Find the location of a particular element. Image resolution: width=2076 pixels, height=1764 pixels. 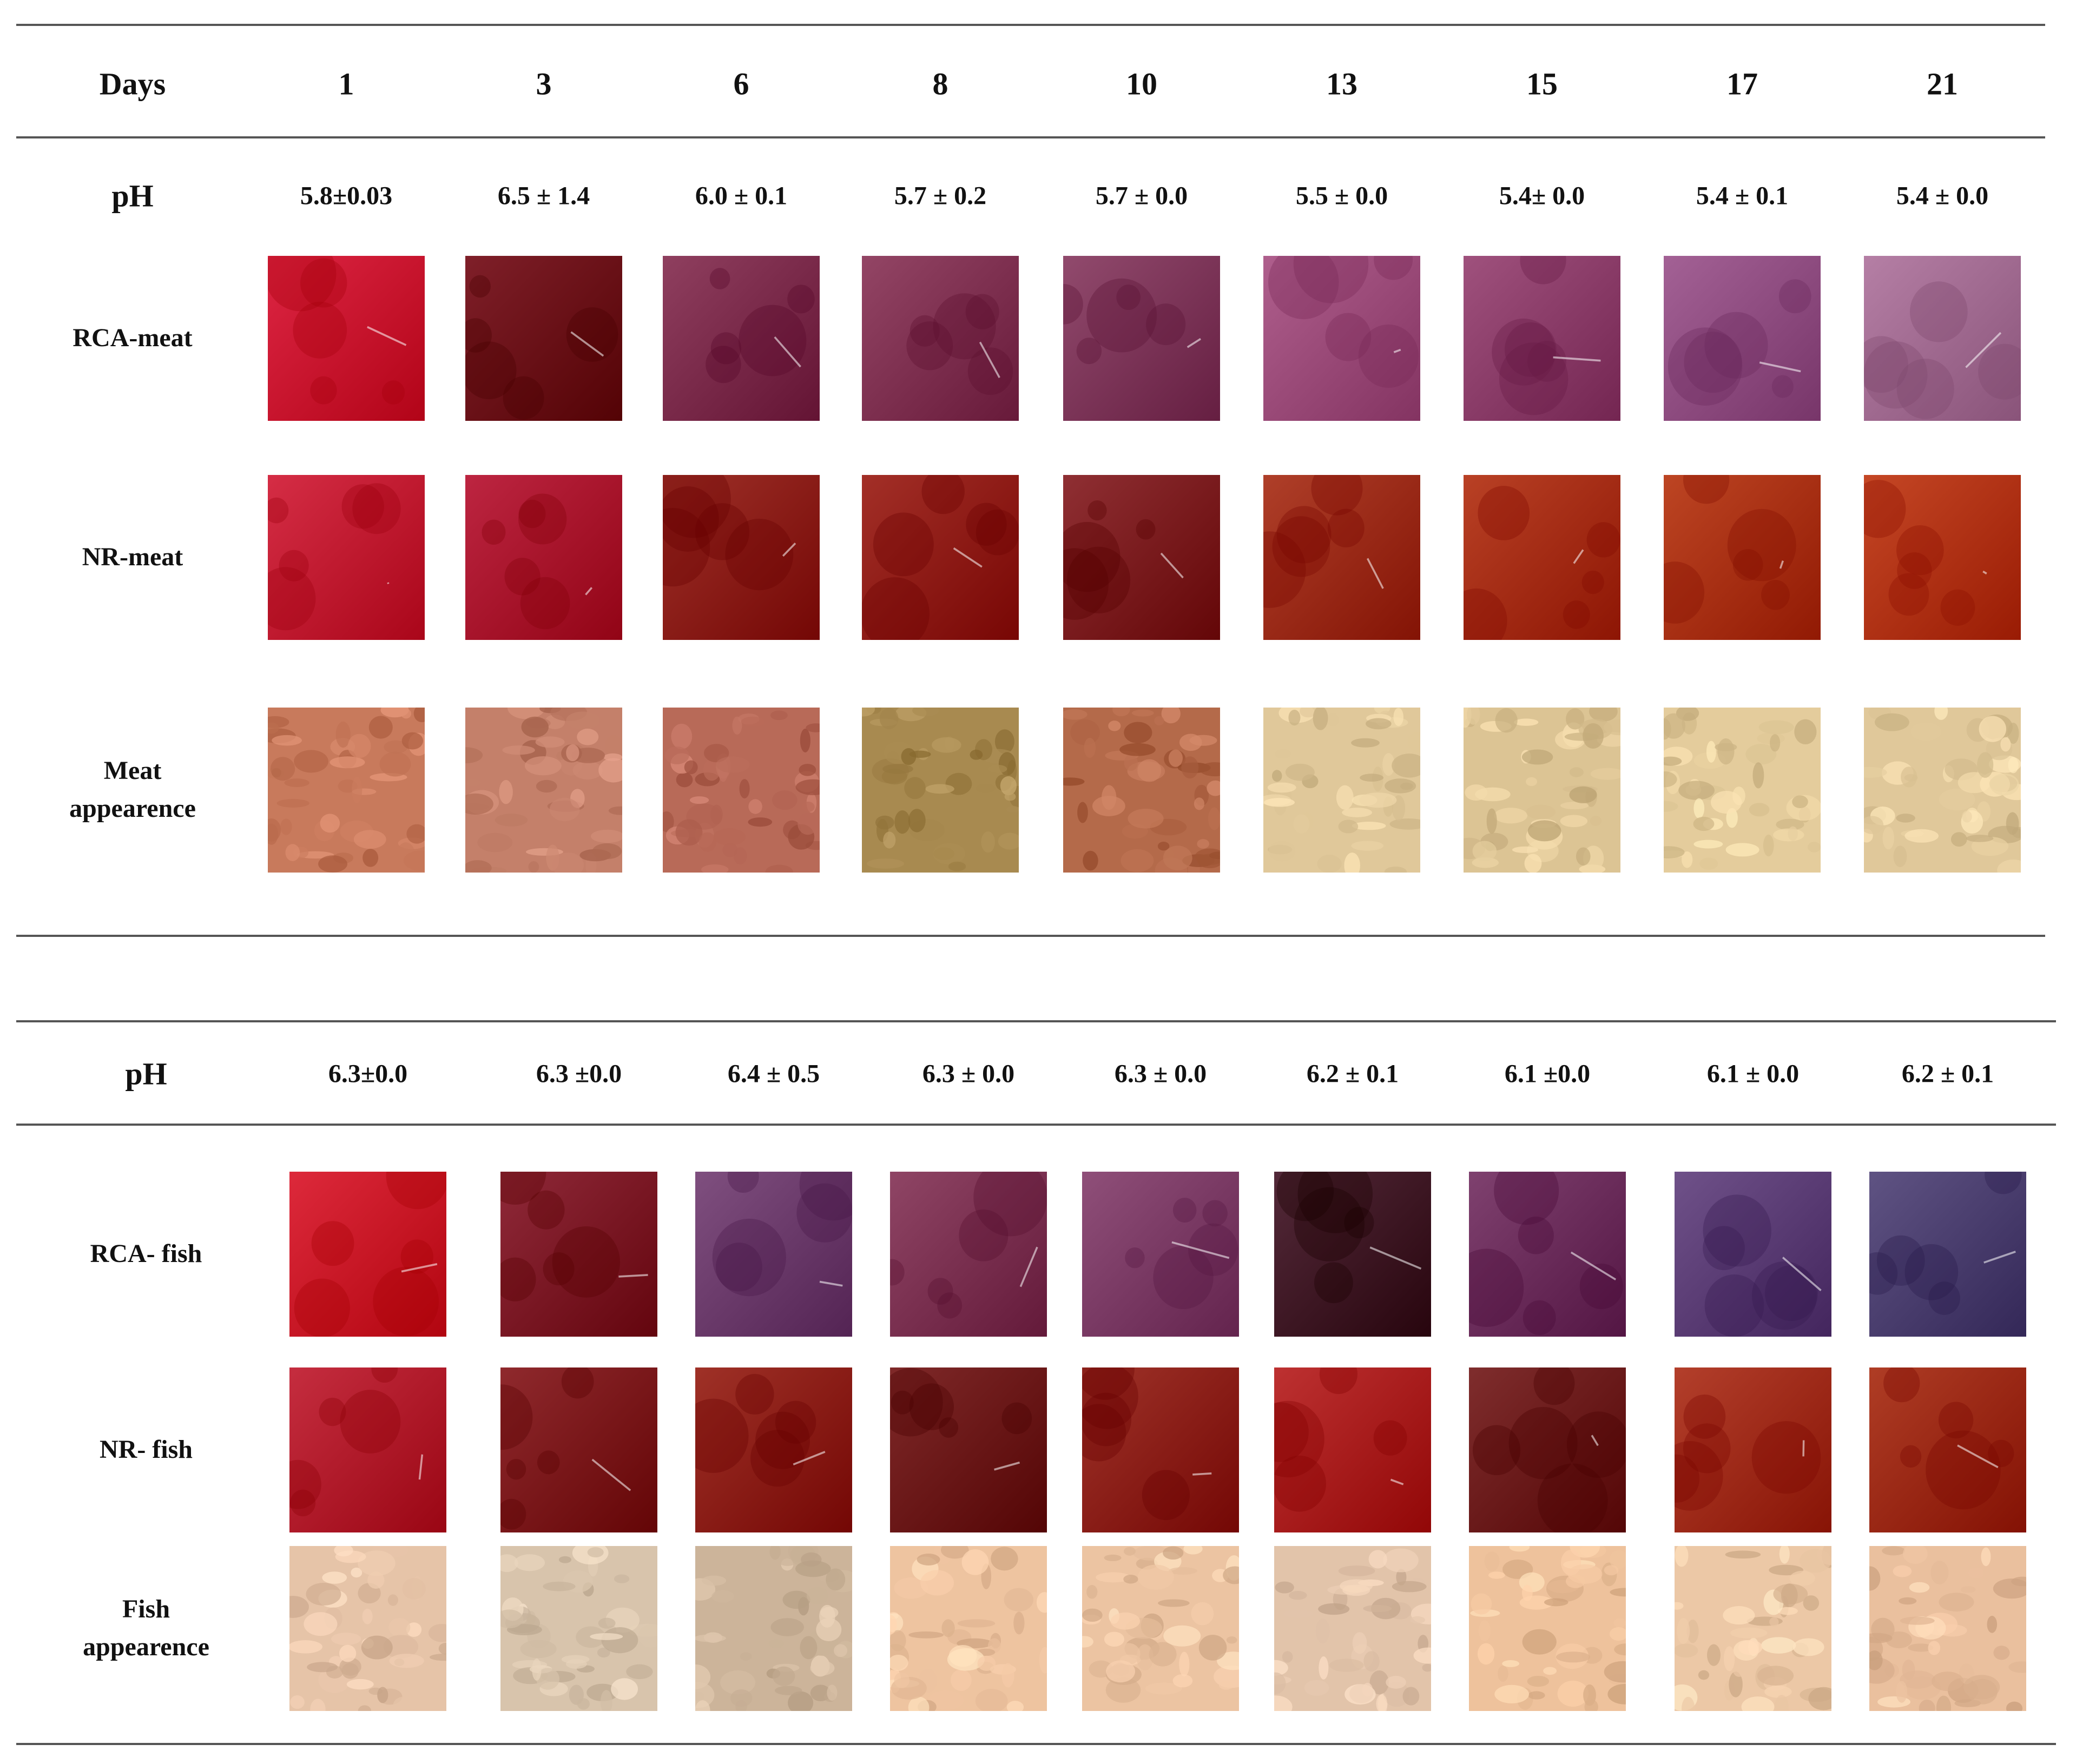

meat-ph-value: 5.5 ± 0.0 is located at coordinates (1341, 195).